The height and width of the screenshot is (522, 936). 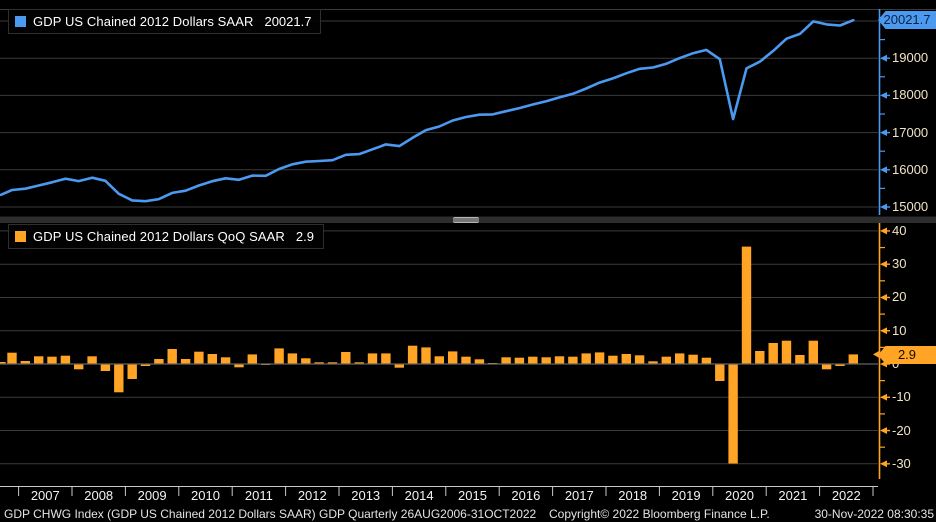 What do you see at coordinates (446, 491) in the screenshot?
I see `x-axis-separators` at bounding box center [446, 491].